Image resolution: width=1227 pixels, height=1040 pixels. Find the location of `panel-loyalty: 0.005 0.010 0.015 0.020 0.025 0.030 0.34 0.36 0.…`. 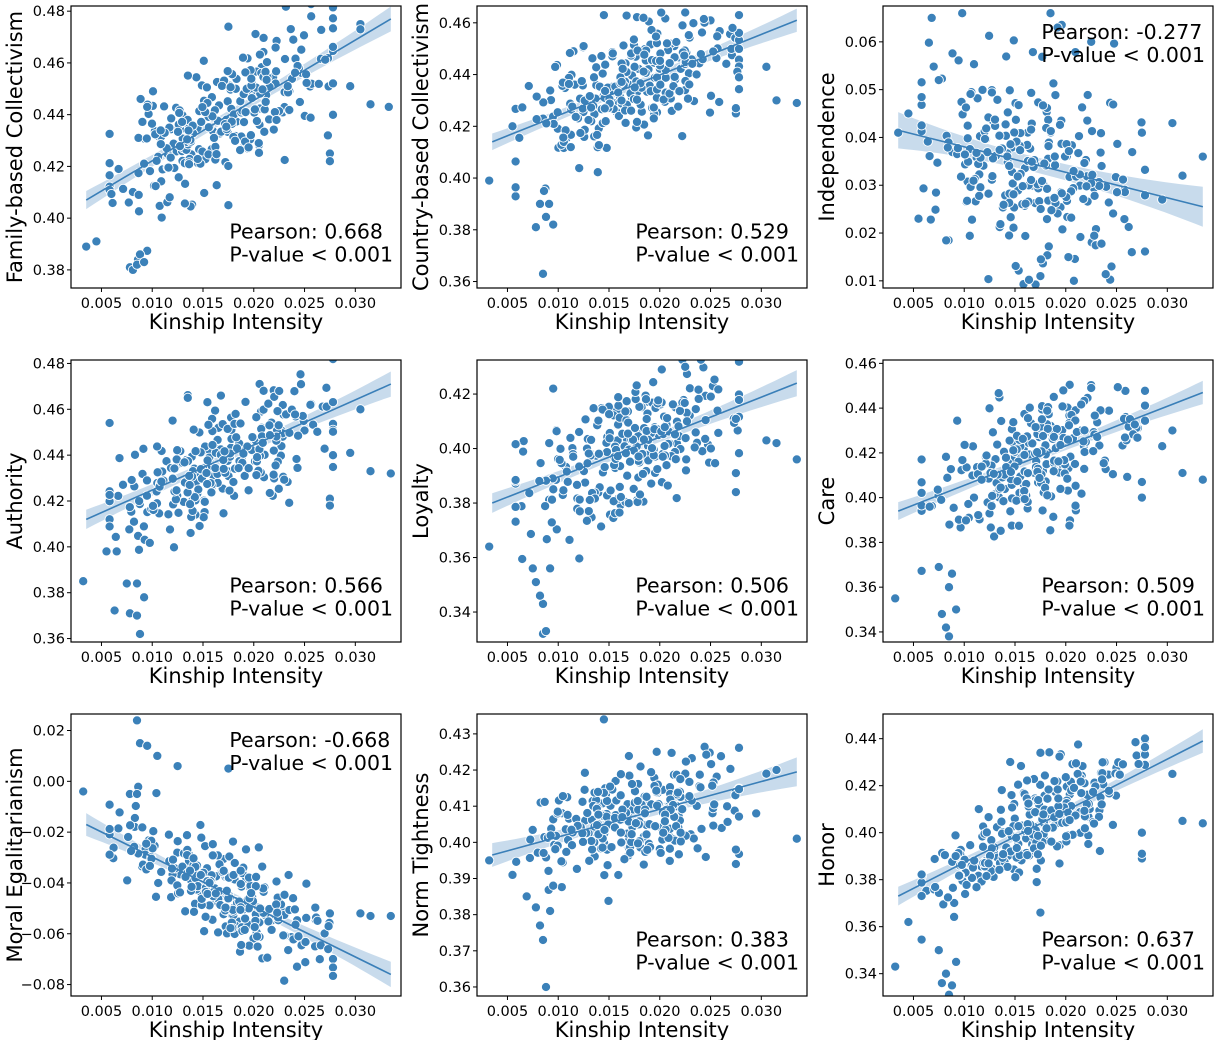

panel-loyalty: 0.005 0.010 0.015 0.020 0.025 0.030 0.34 0.36 0.… is located at coordinates (608, 523).